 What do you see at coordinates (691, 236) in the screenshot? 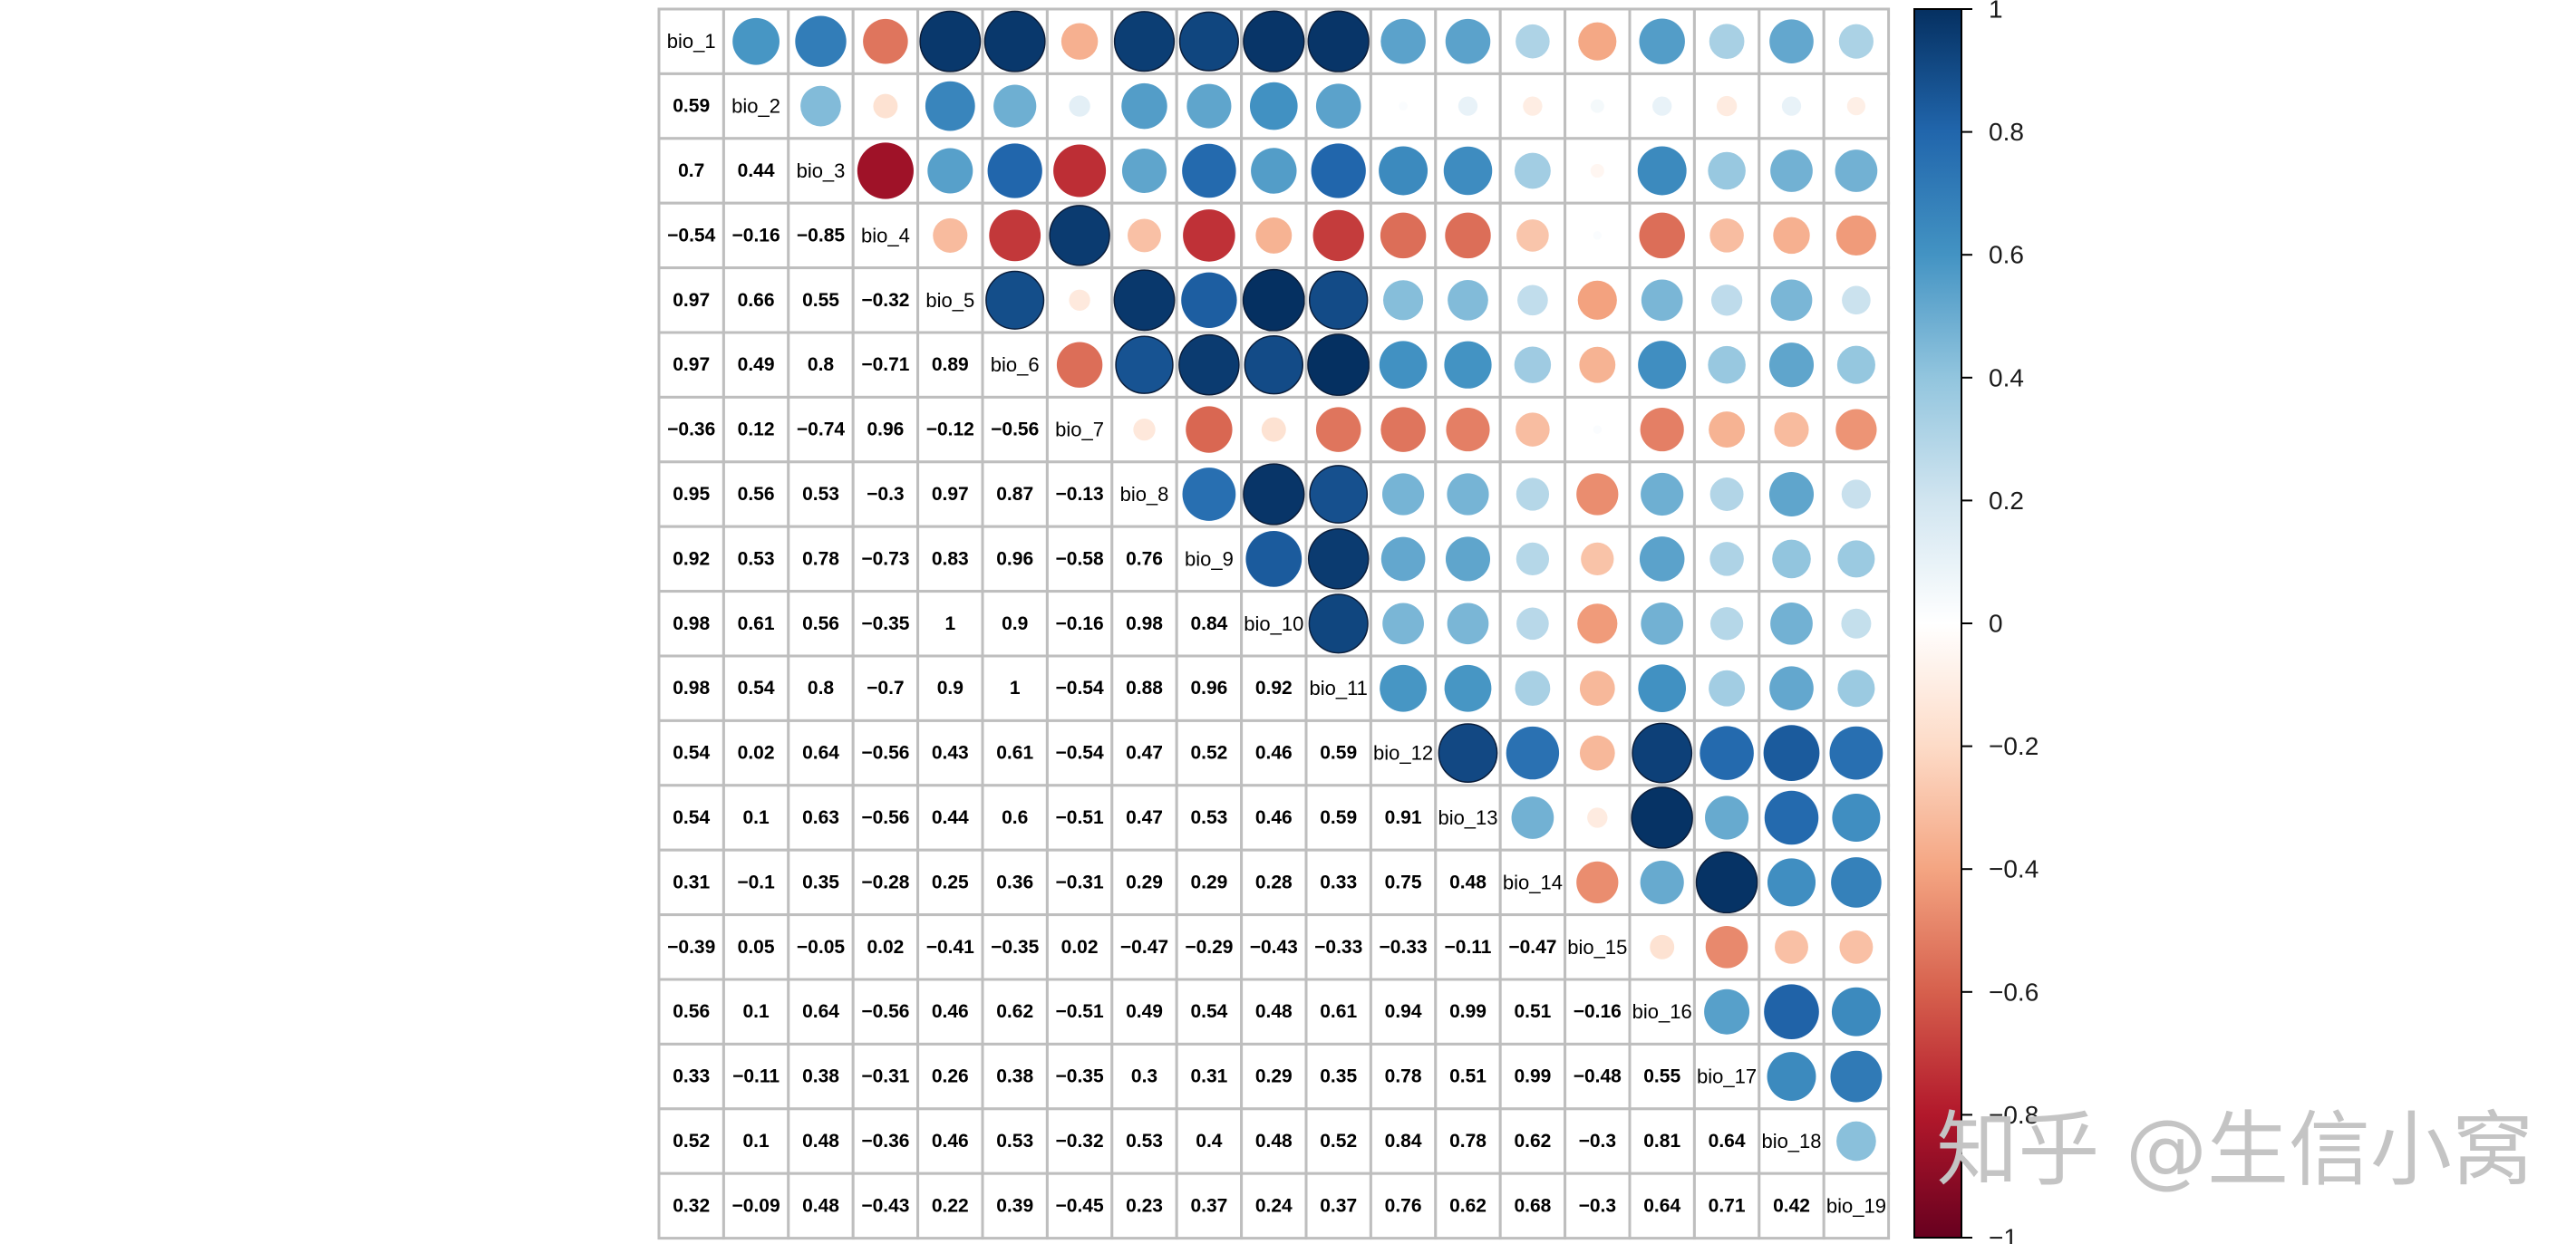
I see `corr-value-bio_4-bio_1: −0.54` at bounding box center [691, 236].